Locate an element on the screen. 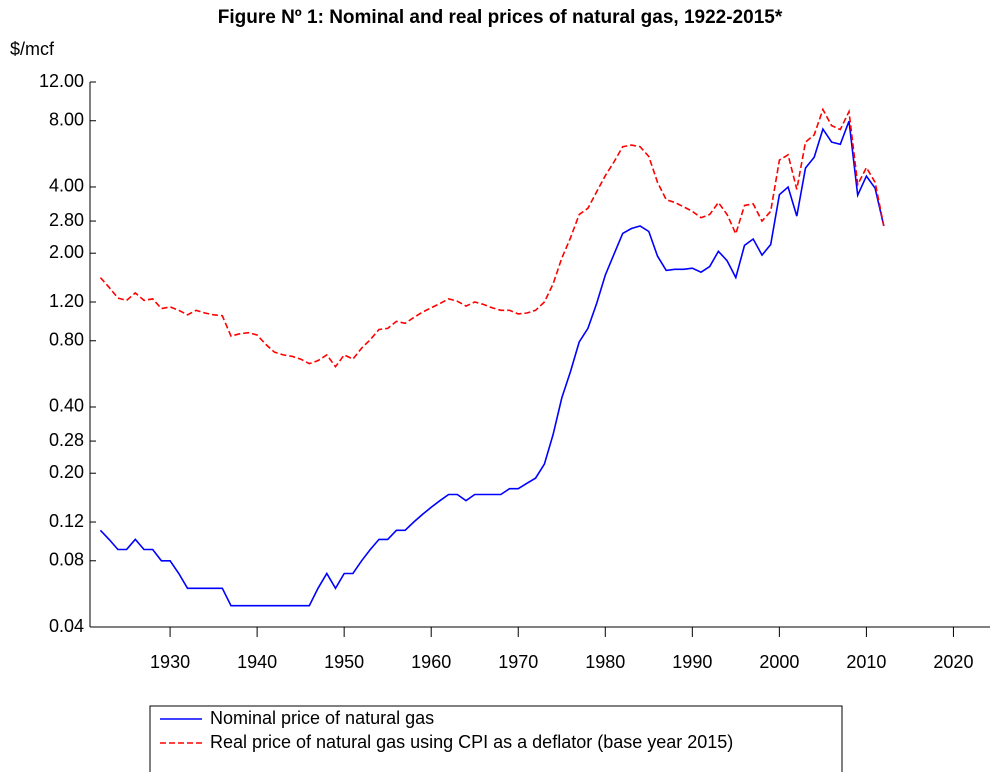  y-tick-label: 12.00 is located at coordinates (61, 81).